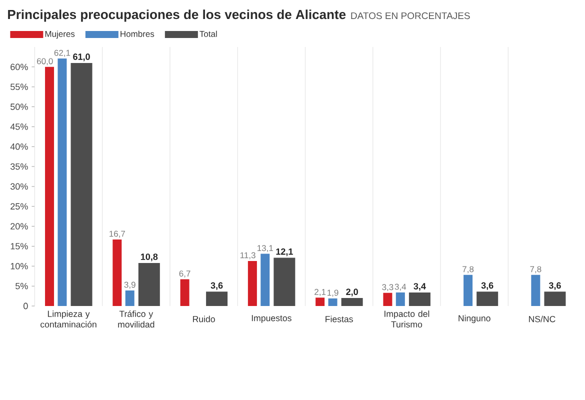 This screenshot has width=585, height=400. Describe the element at coordinates (272, 319) in the screenshot. I see `x-tick-label: Impuestos` at that location.